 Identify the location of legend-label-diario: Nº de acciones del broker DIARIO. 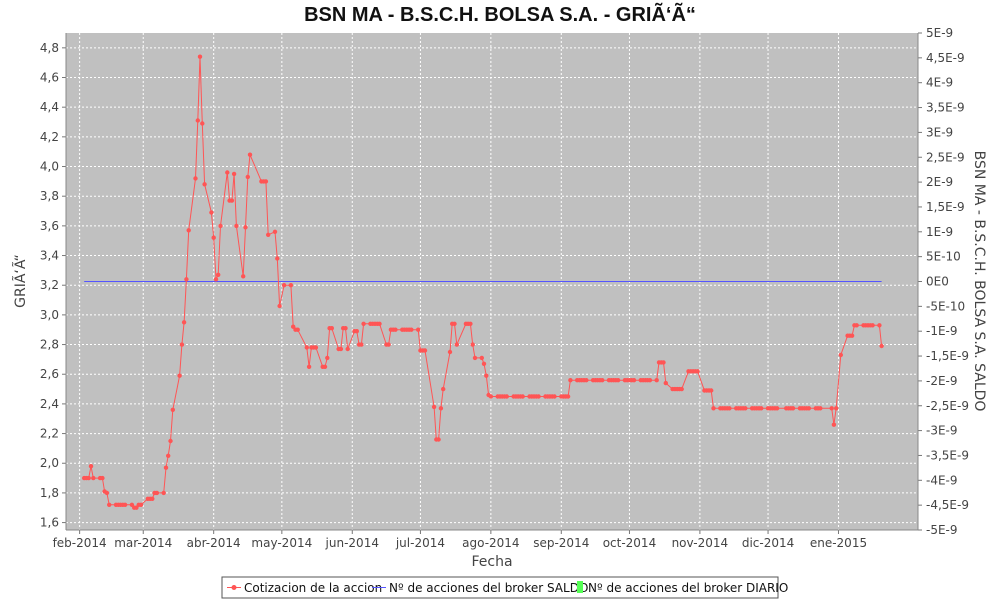
(688, 588).